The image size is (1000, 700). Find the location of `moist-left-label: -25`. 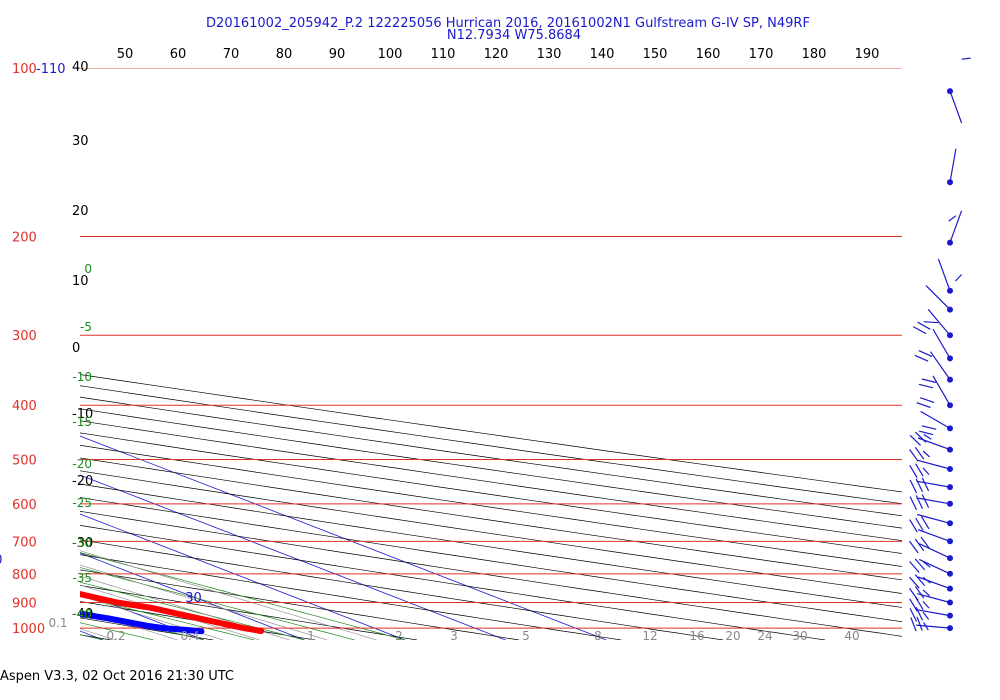

moist-left-label: -25 is located at coordinates (82, 503).